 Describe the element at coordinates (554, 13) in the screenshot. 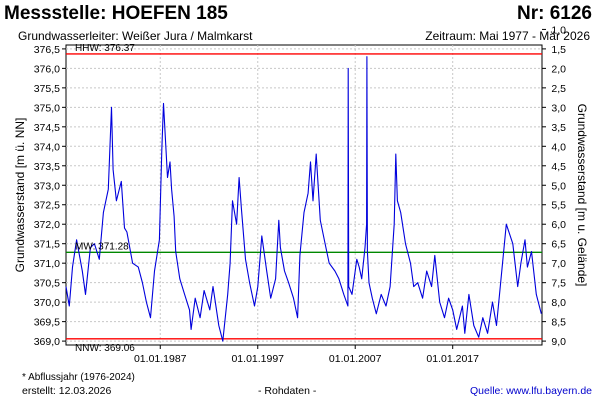

I see `station-number: Nr: 6126` at that location.